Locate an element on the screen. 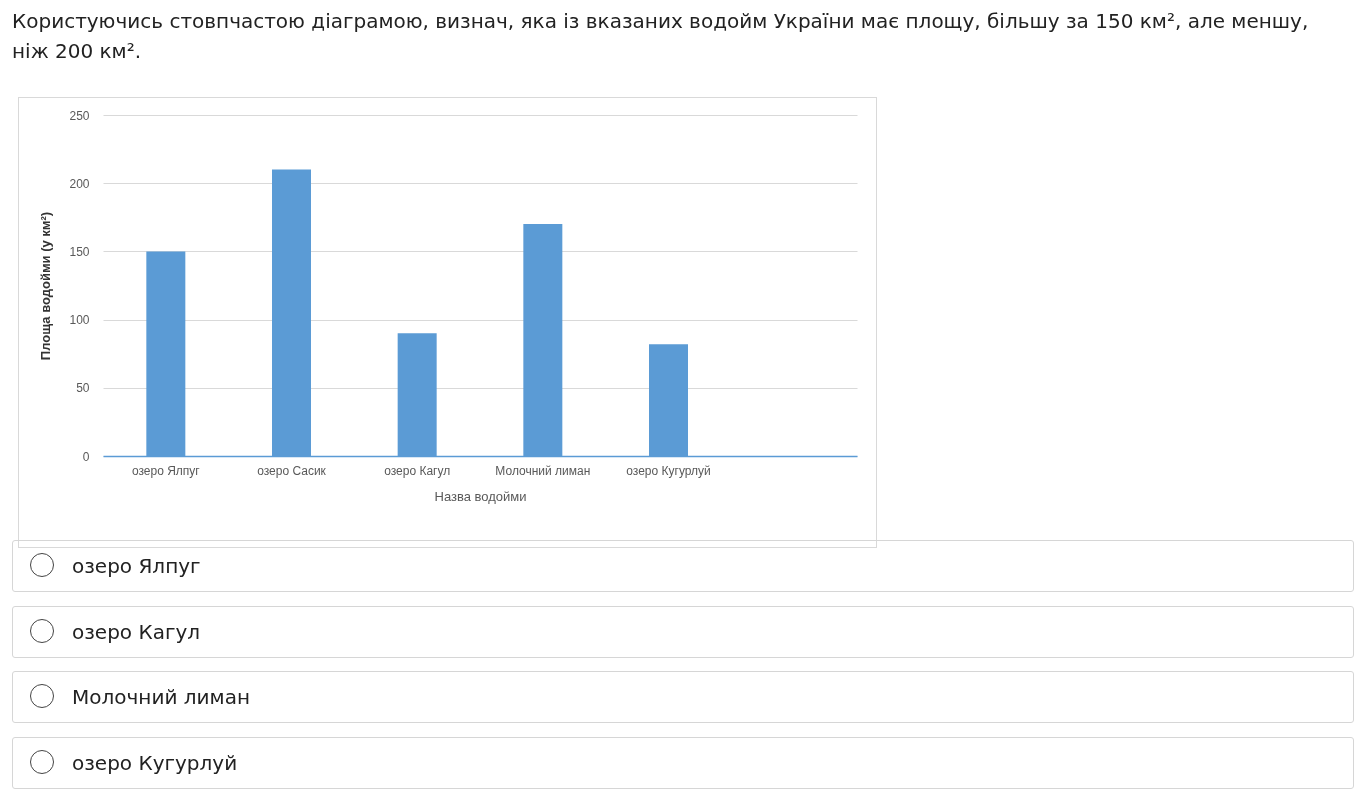 This screenshot has height=806, width=1370. text: Молочний лиман is located at coordinates (161, 697).